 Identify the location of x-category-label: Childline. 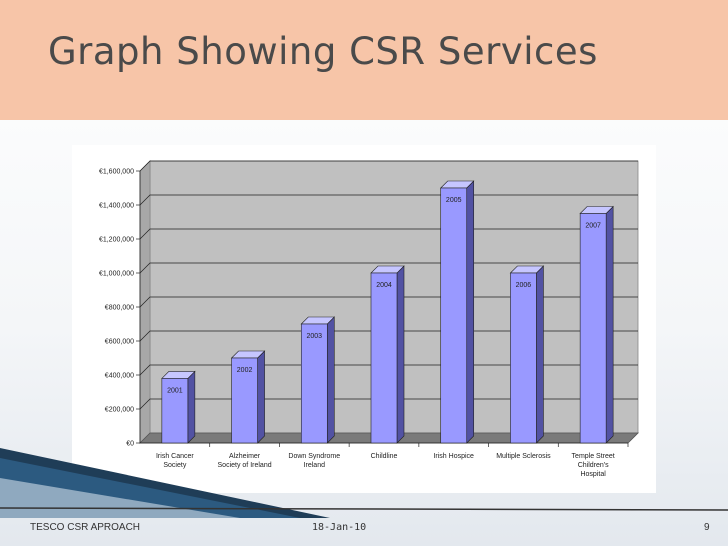
(384, 456).